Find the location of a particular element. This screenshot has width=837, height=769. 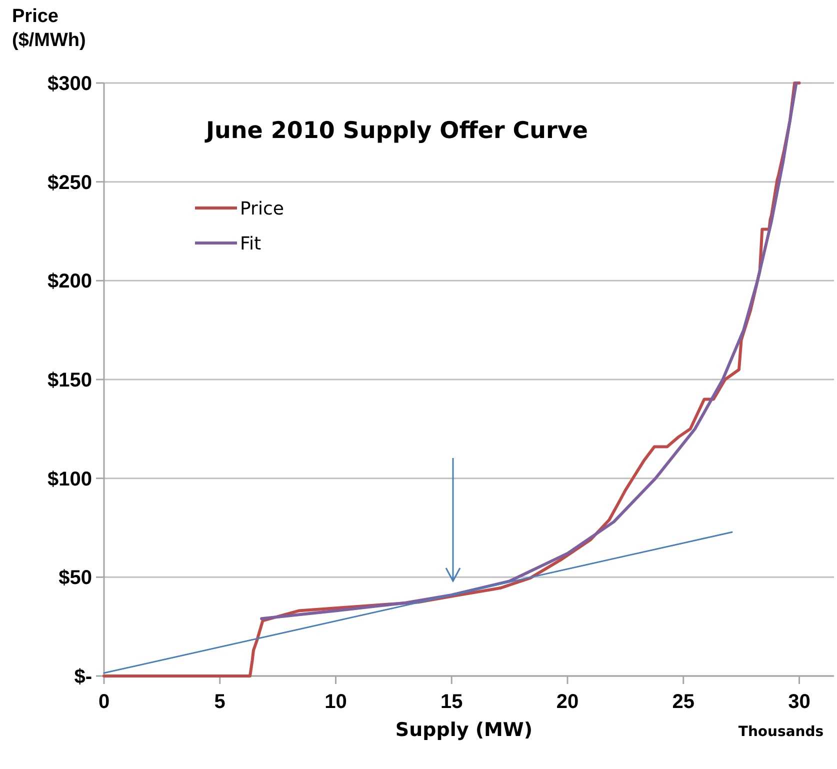

y-tick-label: $50 is located at coordinates (75, 578).